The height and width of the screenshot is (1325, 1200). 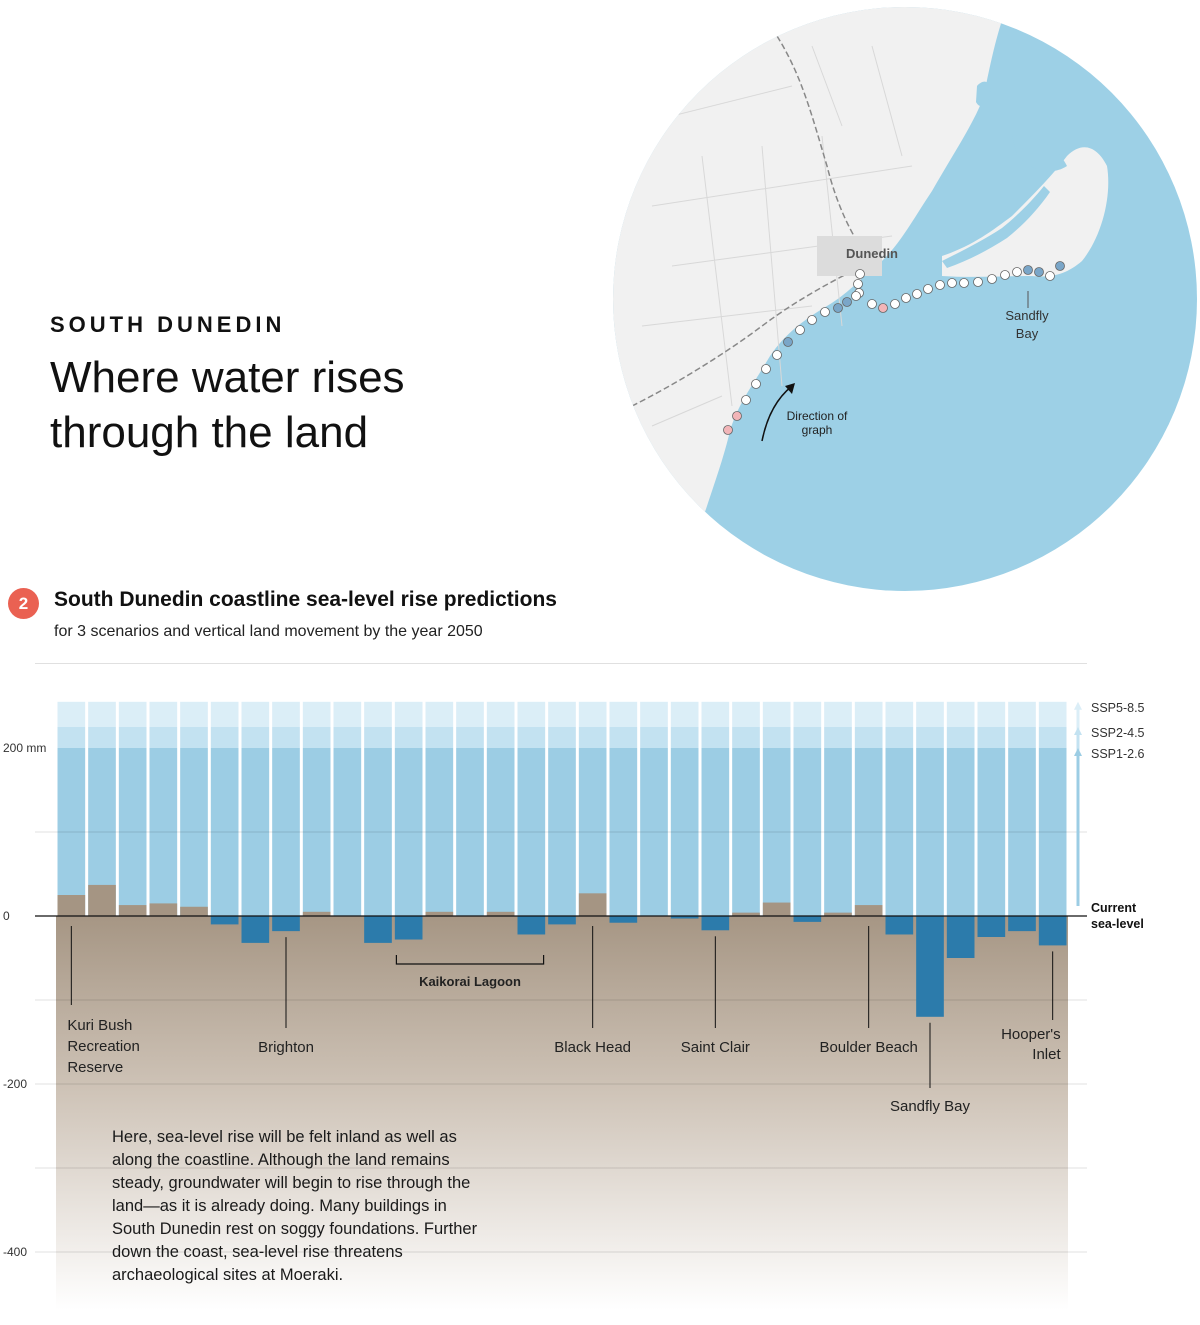 I want to click on location-label: Brighton, so click(x=286, y=1047).